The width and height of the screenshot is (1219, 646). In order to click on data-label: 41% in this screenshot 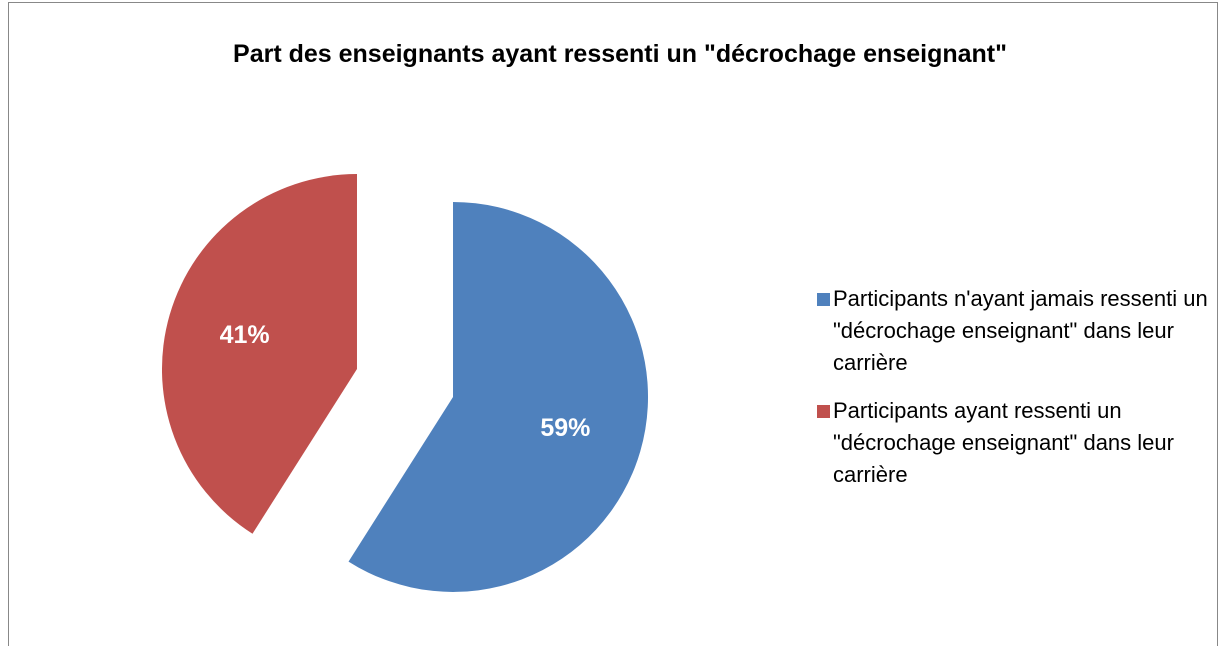, I will do `click(245, 335)`.